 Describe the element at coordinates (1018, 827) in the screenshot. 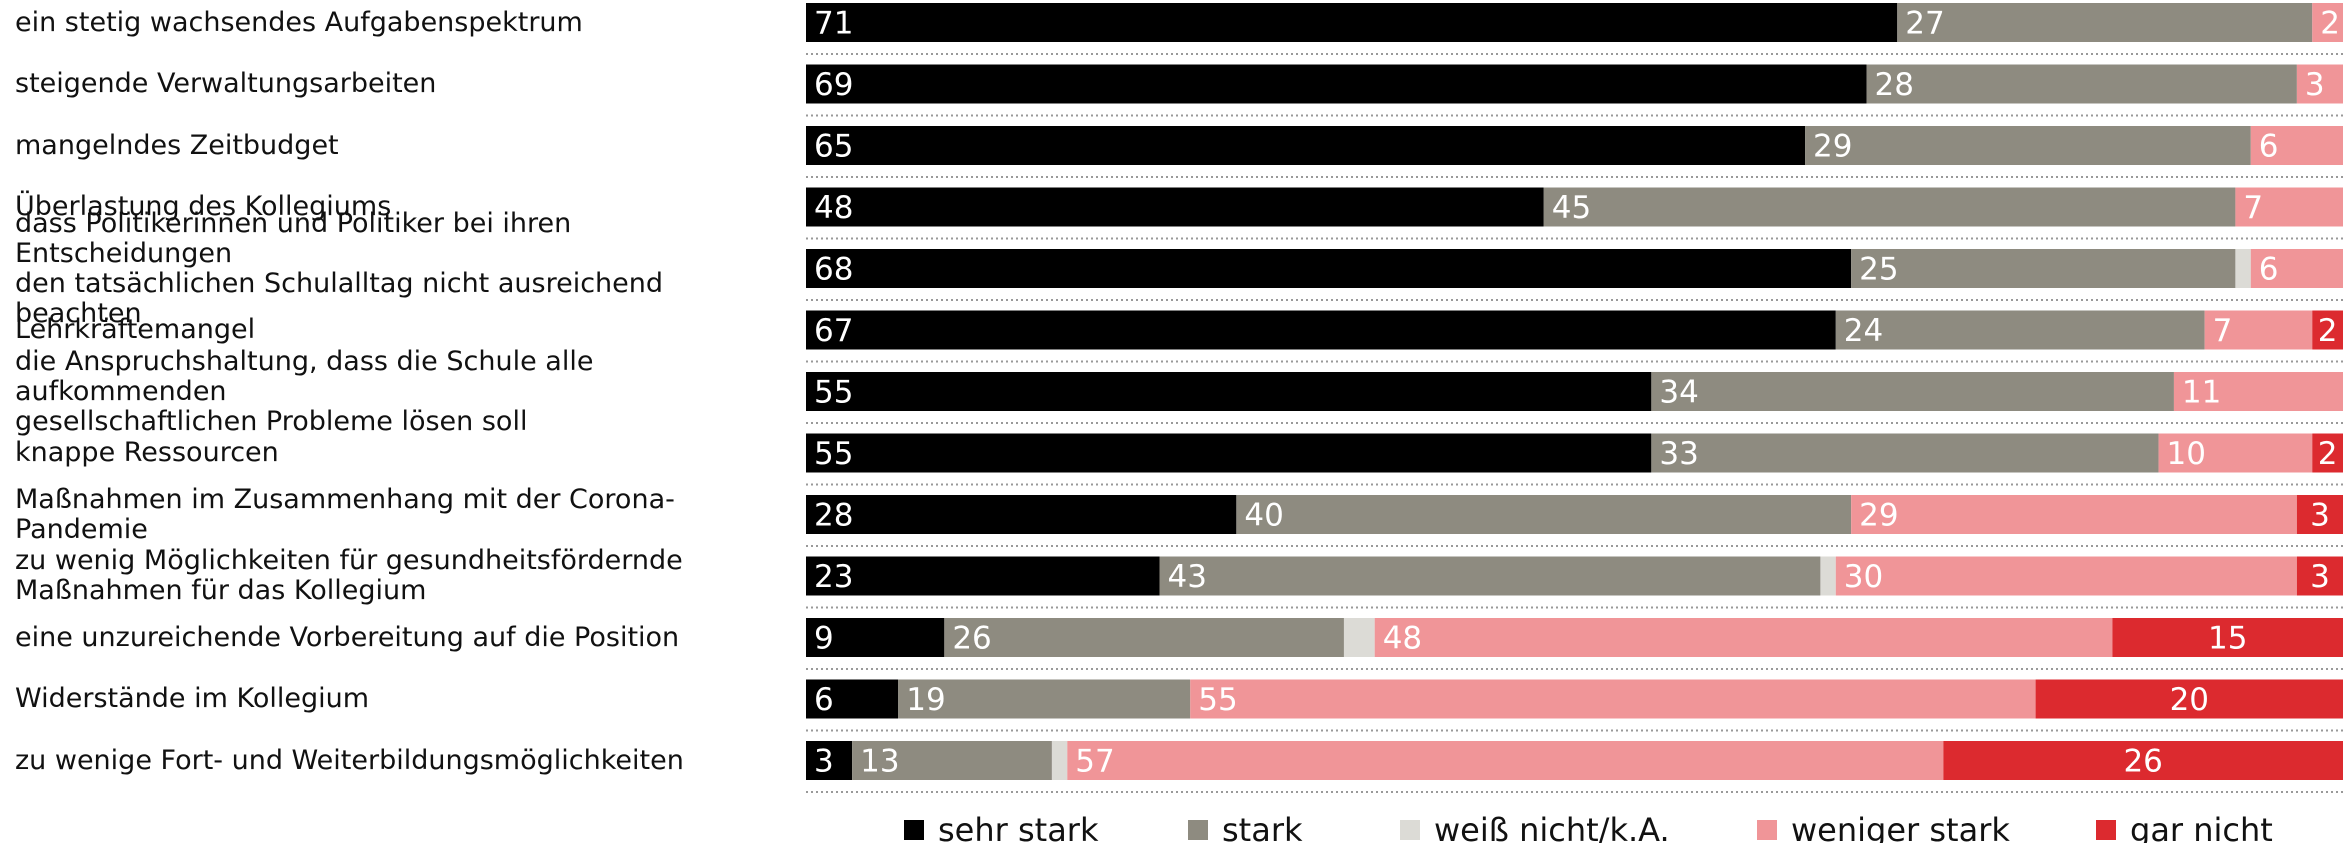

I see `legend-label: sehr stark` at that location.